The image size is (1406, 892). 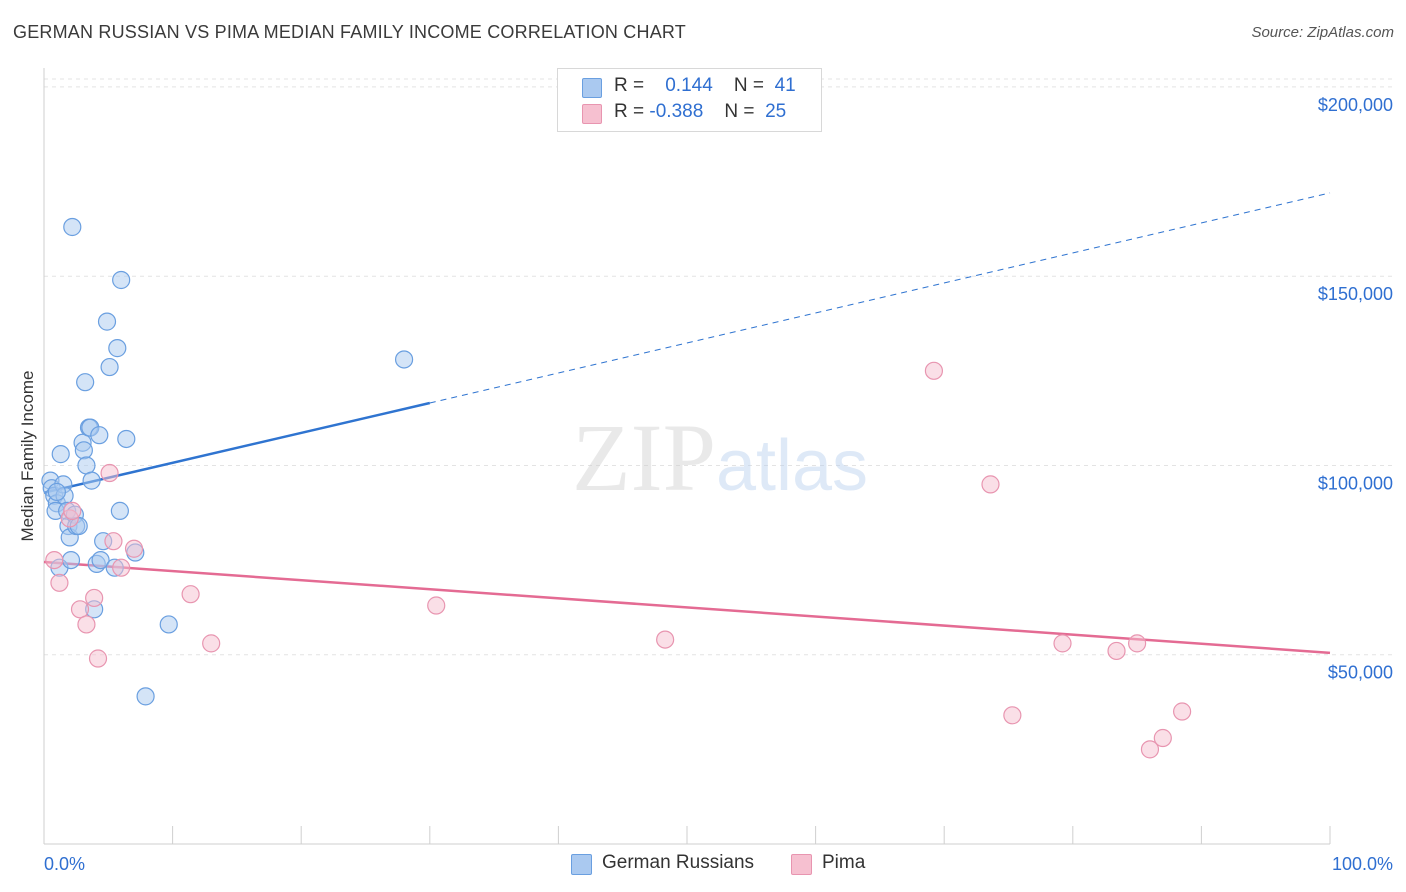 I want to click on r-value: -0.388, so click(x=676, y=111).